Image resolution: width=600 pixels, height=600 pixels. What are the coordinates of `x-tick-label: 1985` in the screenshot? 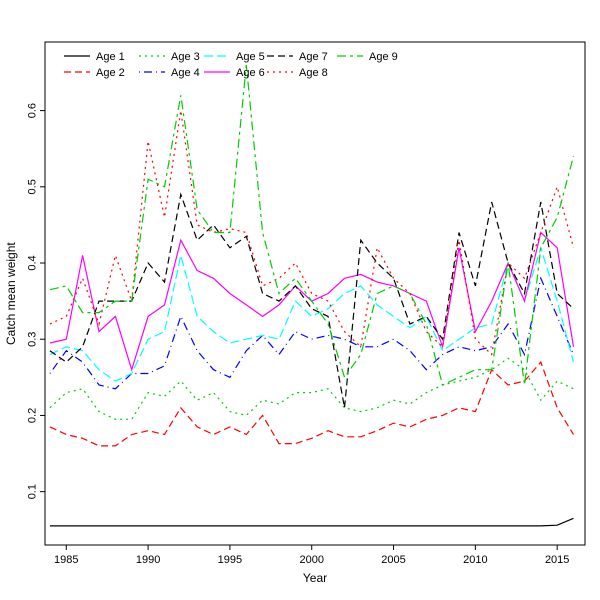 It's located at (66, 560).